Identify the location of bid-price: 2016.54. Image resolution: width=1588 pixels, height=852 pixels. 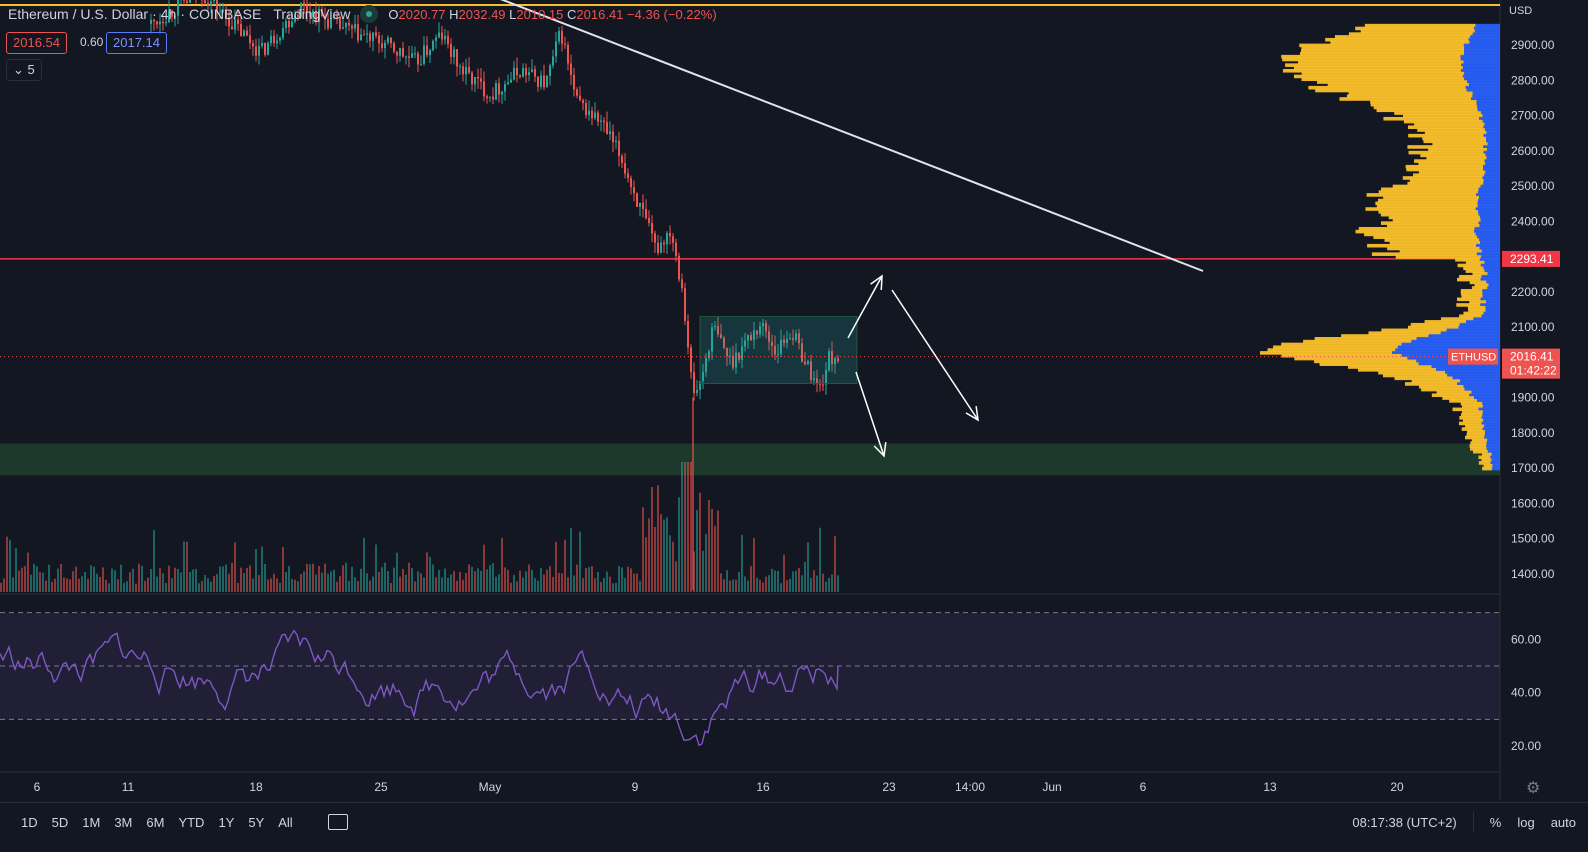
(36, 43).